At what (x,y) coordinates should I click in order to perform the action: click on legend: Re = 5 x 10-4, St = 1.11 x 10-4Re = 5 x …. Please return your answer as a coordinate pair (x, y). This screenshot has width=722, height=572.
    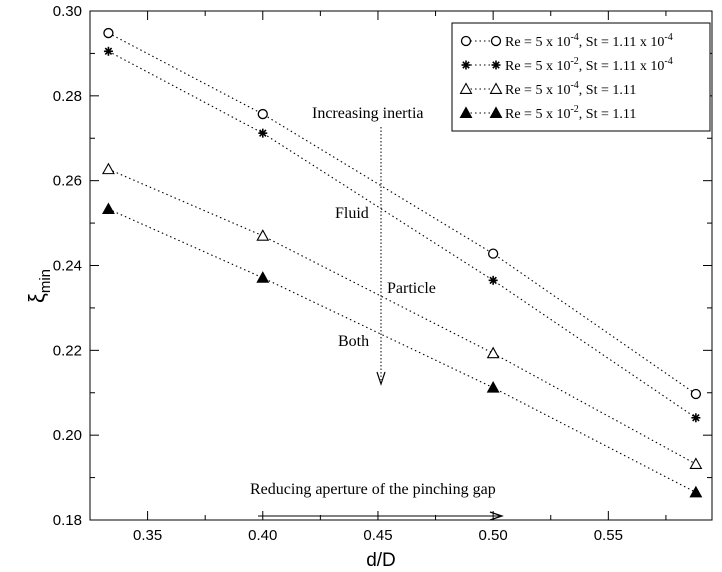
    Looking at the image, I should click on (581, 77).